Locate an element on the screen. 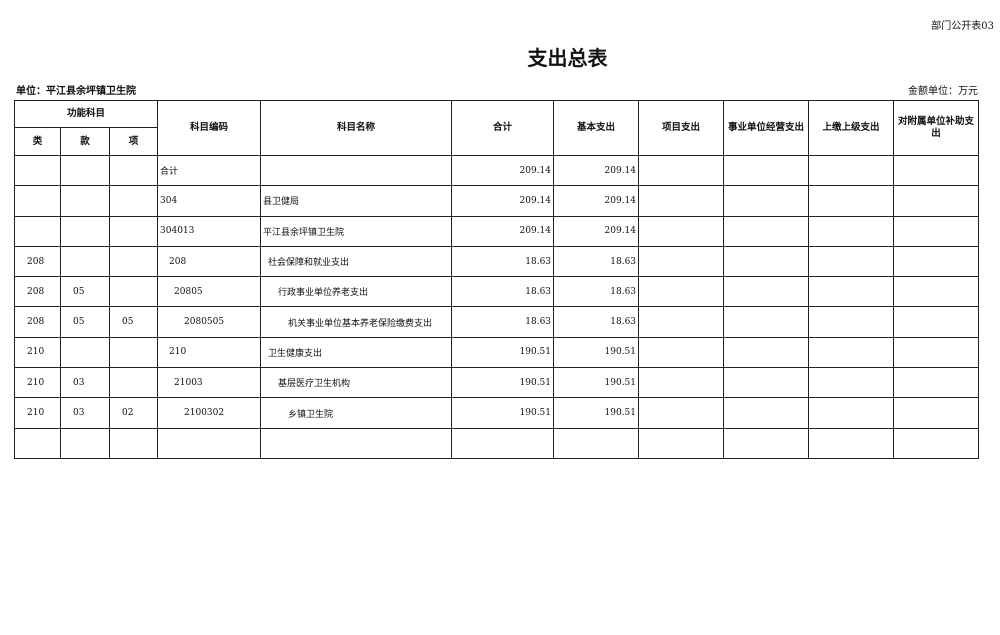  cell-name: 机关事业单位基本养老保险缴费支出 is located at coordinates (356, 322).